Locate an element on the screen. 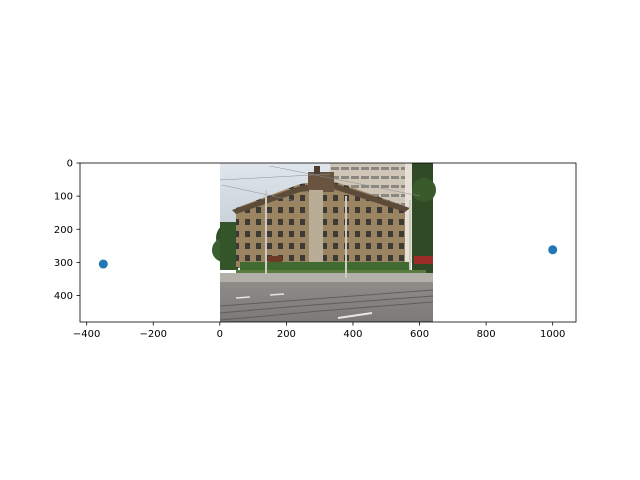 This screenshot has height=480, width=640. x-tick-label: 600 is located at coordinates (419, 334).